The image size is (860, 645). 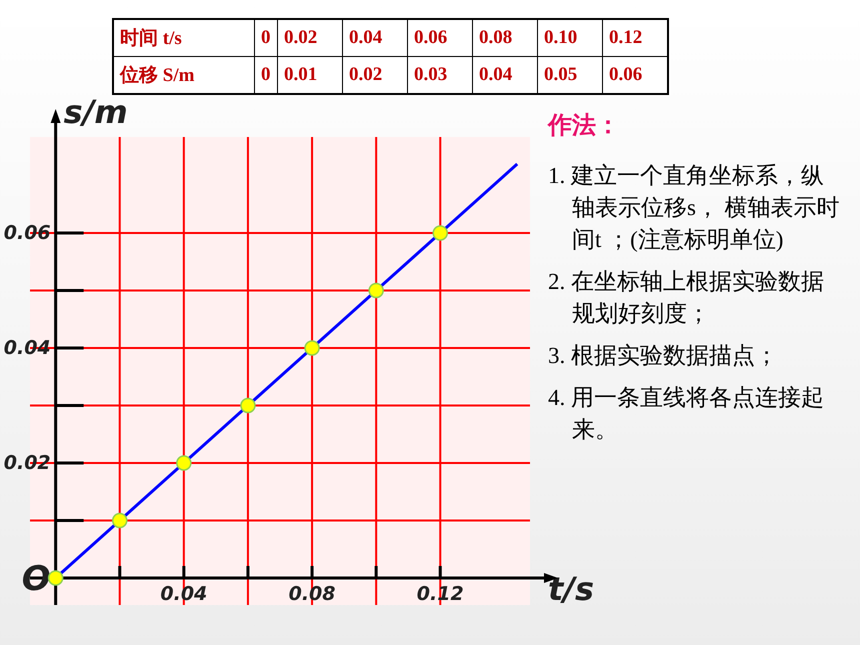 I want to click on text: 位移 S/m, so click(x=183, y=75).